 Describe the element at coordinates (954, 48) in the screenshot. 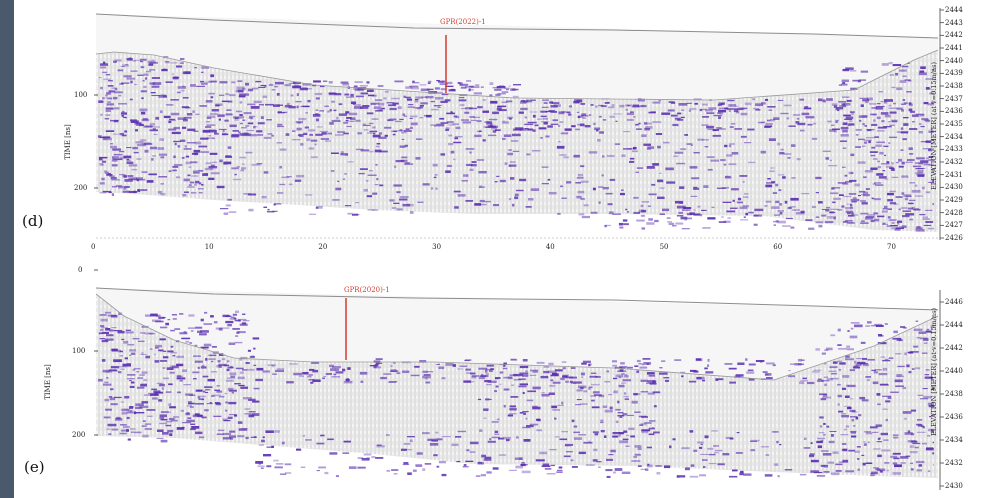

I see `elevation-tick-label: 2441` at that location.